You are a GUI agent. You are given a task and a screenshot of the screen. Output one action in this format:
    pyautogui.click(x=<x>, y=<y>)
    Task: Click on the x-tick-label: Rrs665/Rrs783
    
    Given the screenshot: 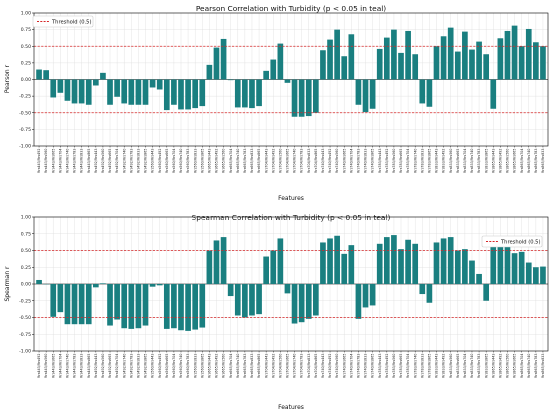 What is the action you would take?
    pyautogui.click(x=245, y=161)
    